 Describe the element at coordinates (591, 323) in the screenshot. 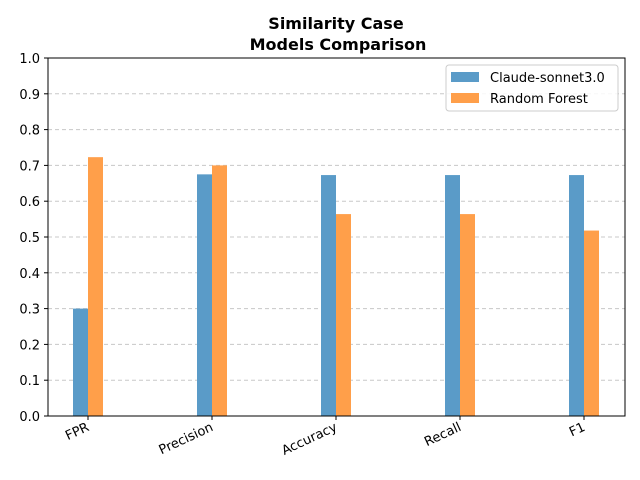

I see `bar-random-forest-f1` at that location.